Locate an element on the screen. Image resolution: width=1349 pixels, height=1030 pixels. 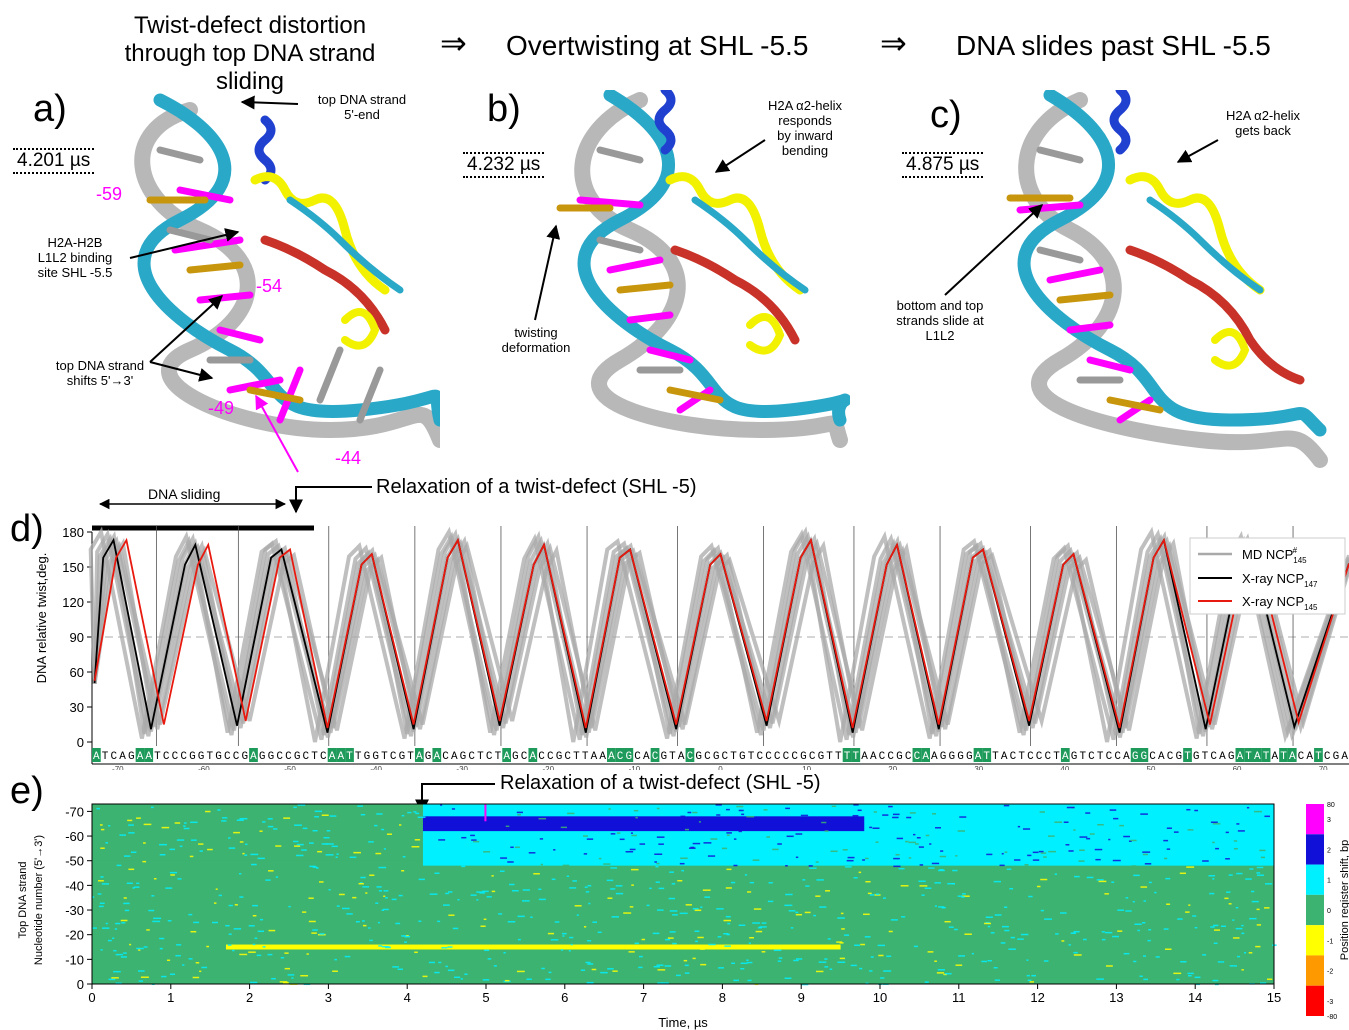
y-tick-label: 120 is located at coordinates (73, 602).